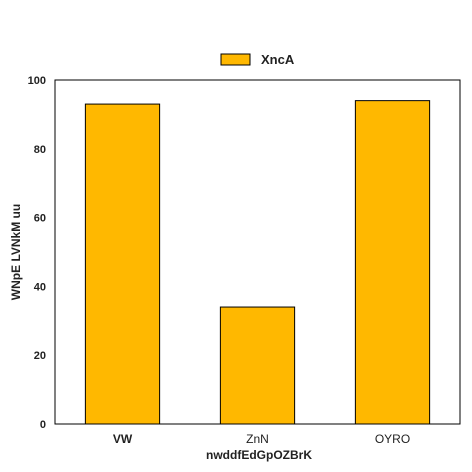 This screenshot has width=472, height=472. What do you see at coordinates (257, 59) in the screenshot?
I see `legend: XncA` at bounding box center [257, 59].